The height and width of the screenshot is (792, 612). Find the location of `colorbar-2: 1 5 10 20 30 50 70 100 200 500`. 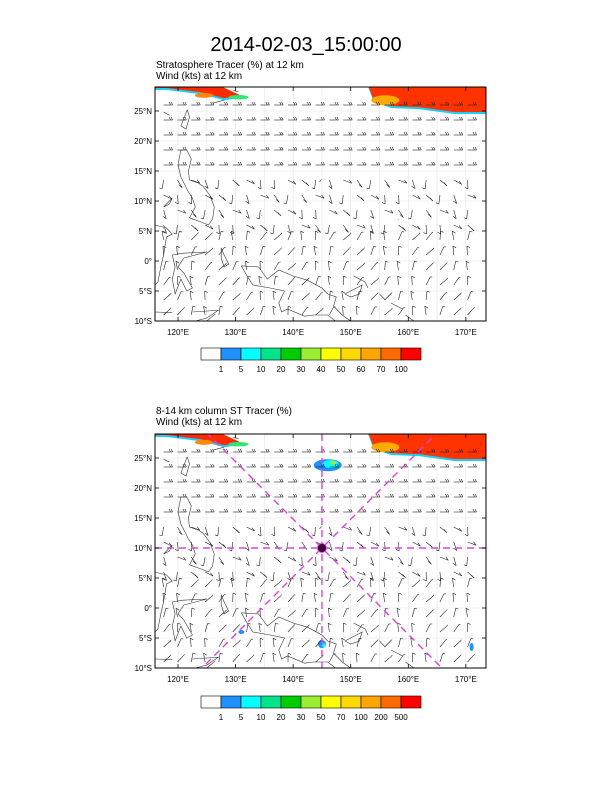

colorbar-2: 1 5 10 20 30 50 70 100 200 500 is located at coordinates (311, 708).